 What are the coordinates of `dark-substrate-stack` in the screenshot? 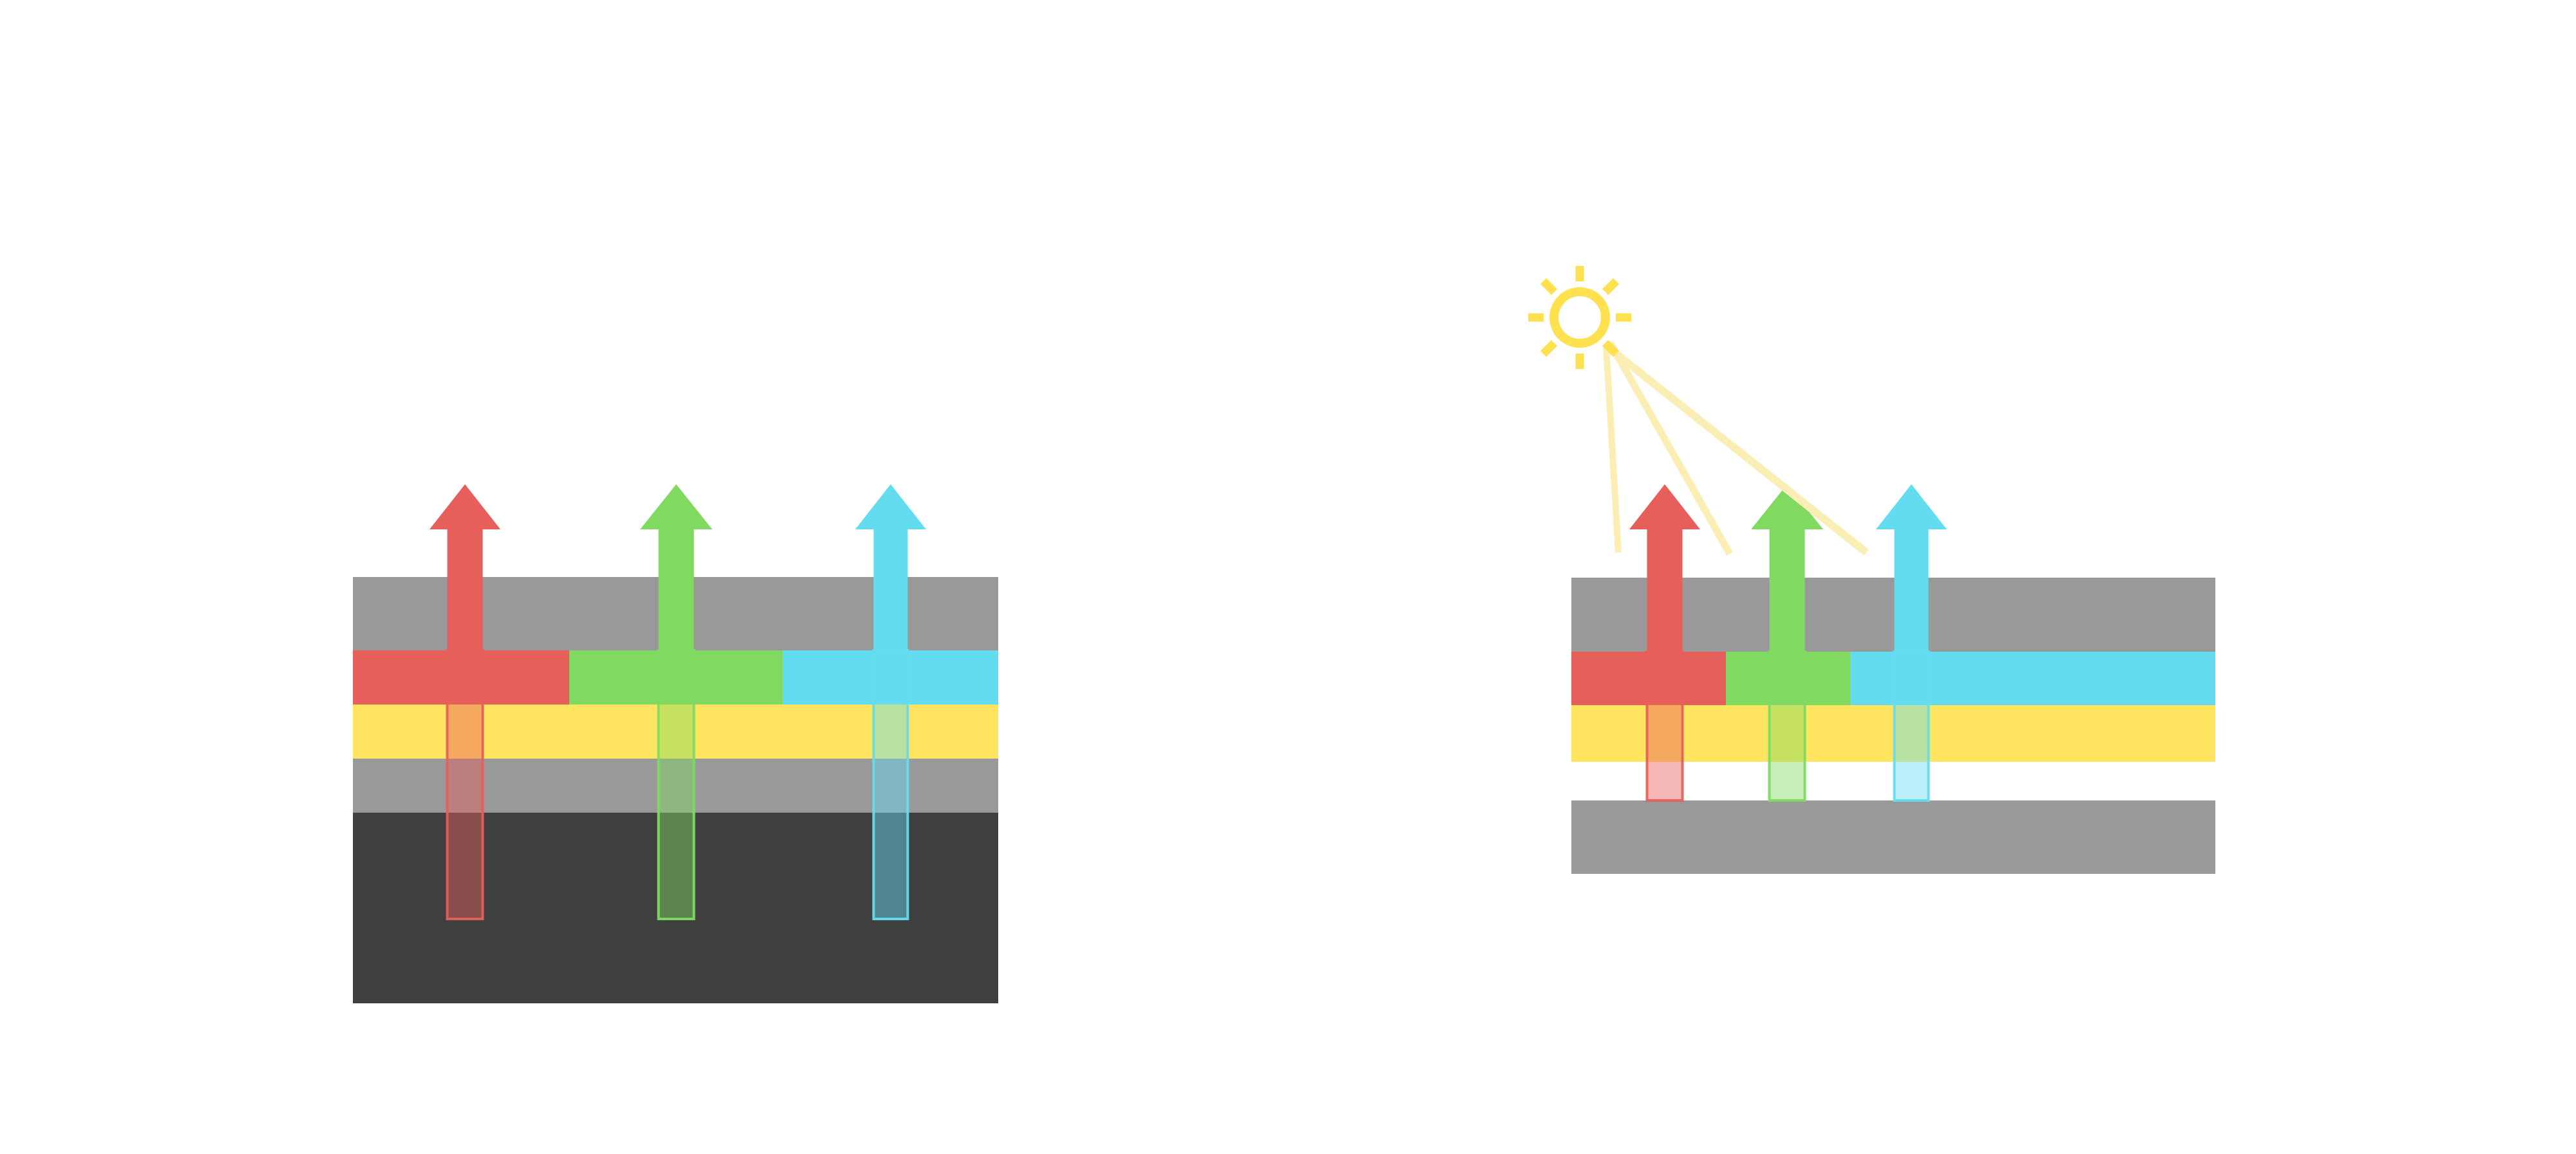 It's located at (676, 743).